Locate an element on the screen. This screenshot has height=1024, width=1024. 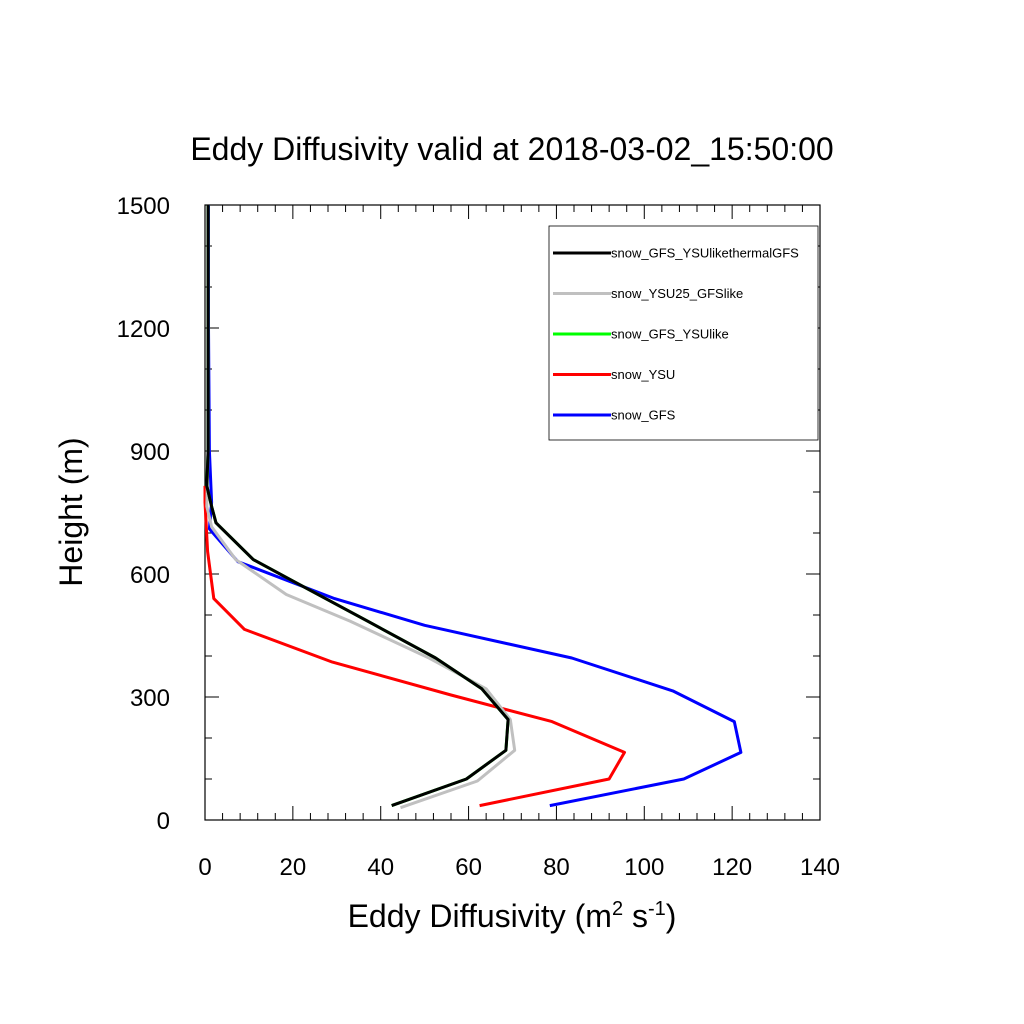
x-axis-title-end: ) is located at coordinates (671, 916).